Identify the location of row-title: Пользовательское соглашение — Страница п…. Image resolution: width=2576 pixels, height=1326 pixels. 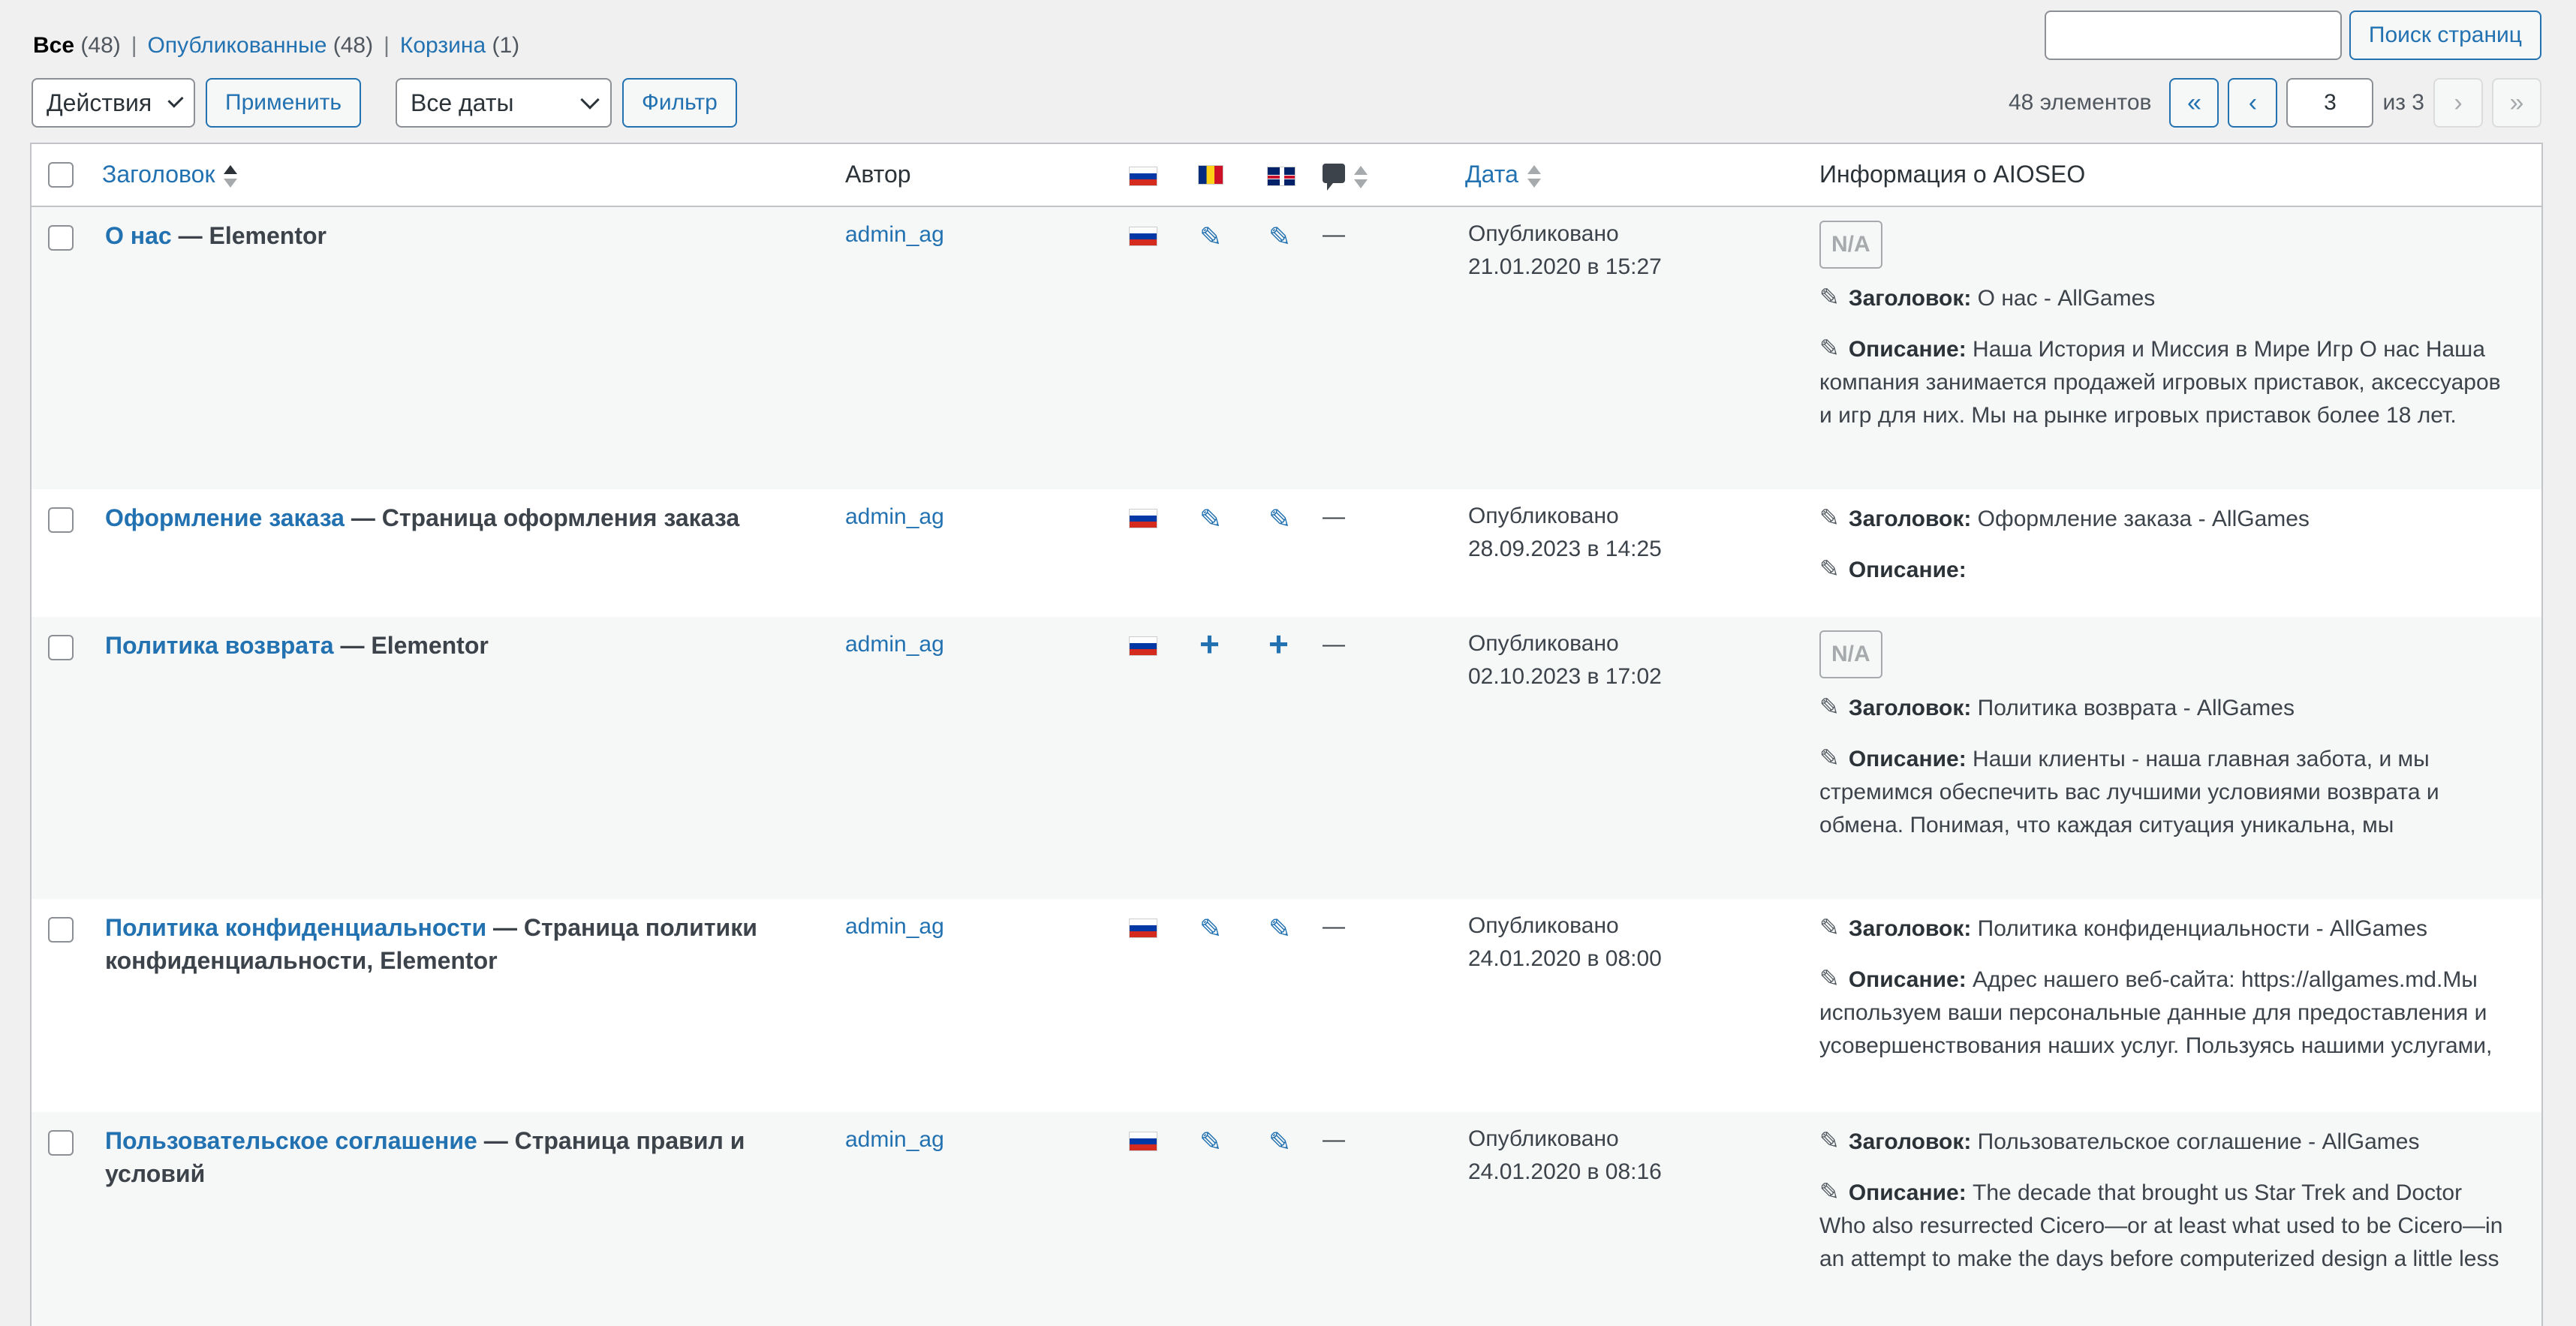
(473, 1157).